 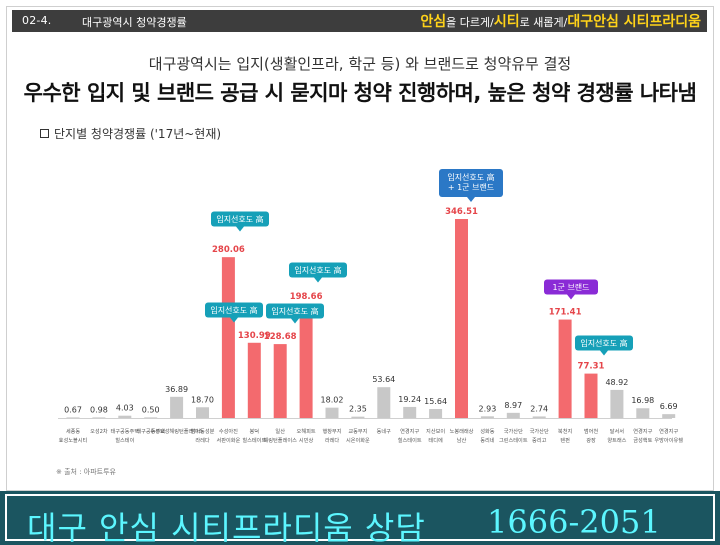 I want to click on category-label-14-line-1: 연경지구, so click(x=409, y=431).